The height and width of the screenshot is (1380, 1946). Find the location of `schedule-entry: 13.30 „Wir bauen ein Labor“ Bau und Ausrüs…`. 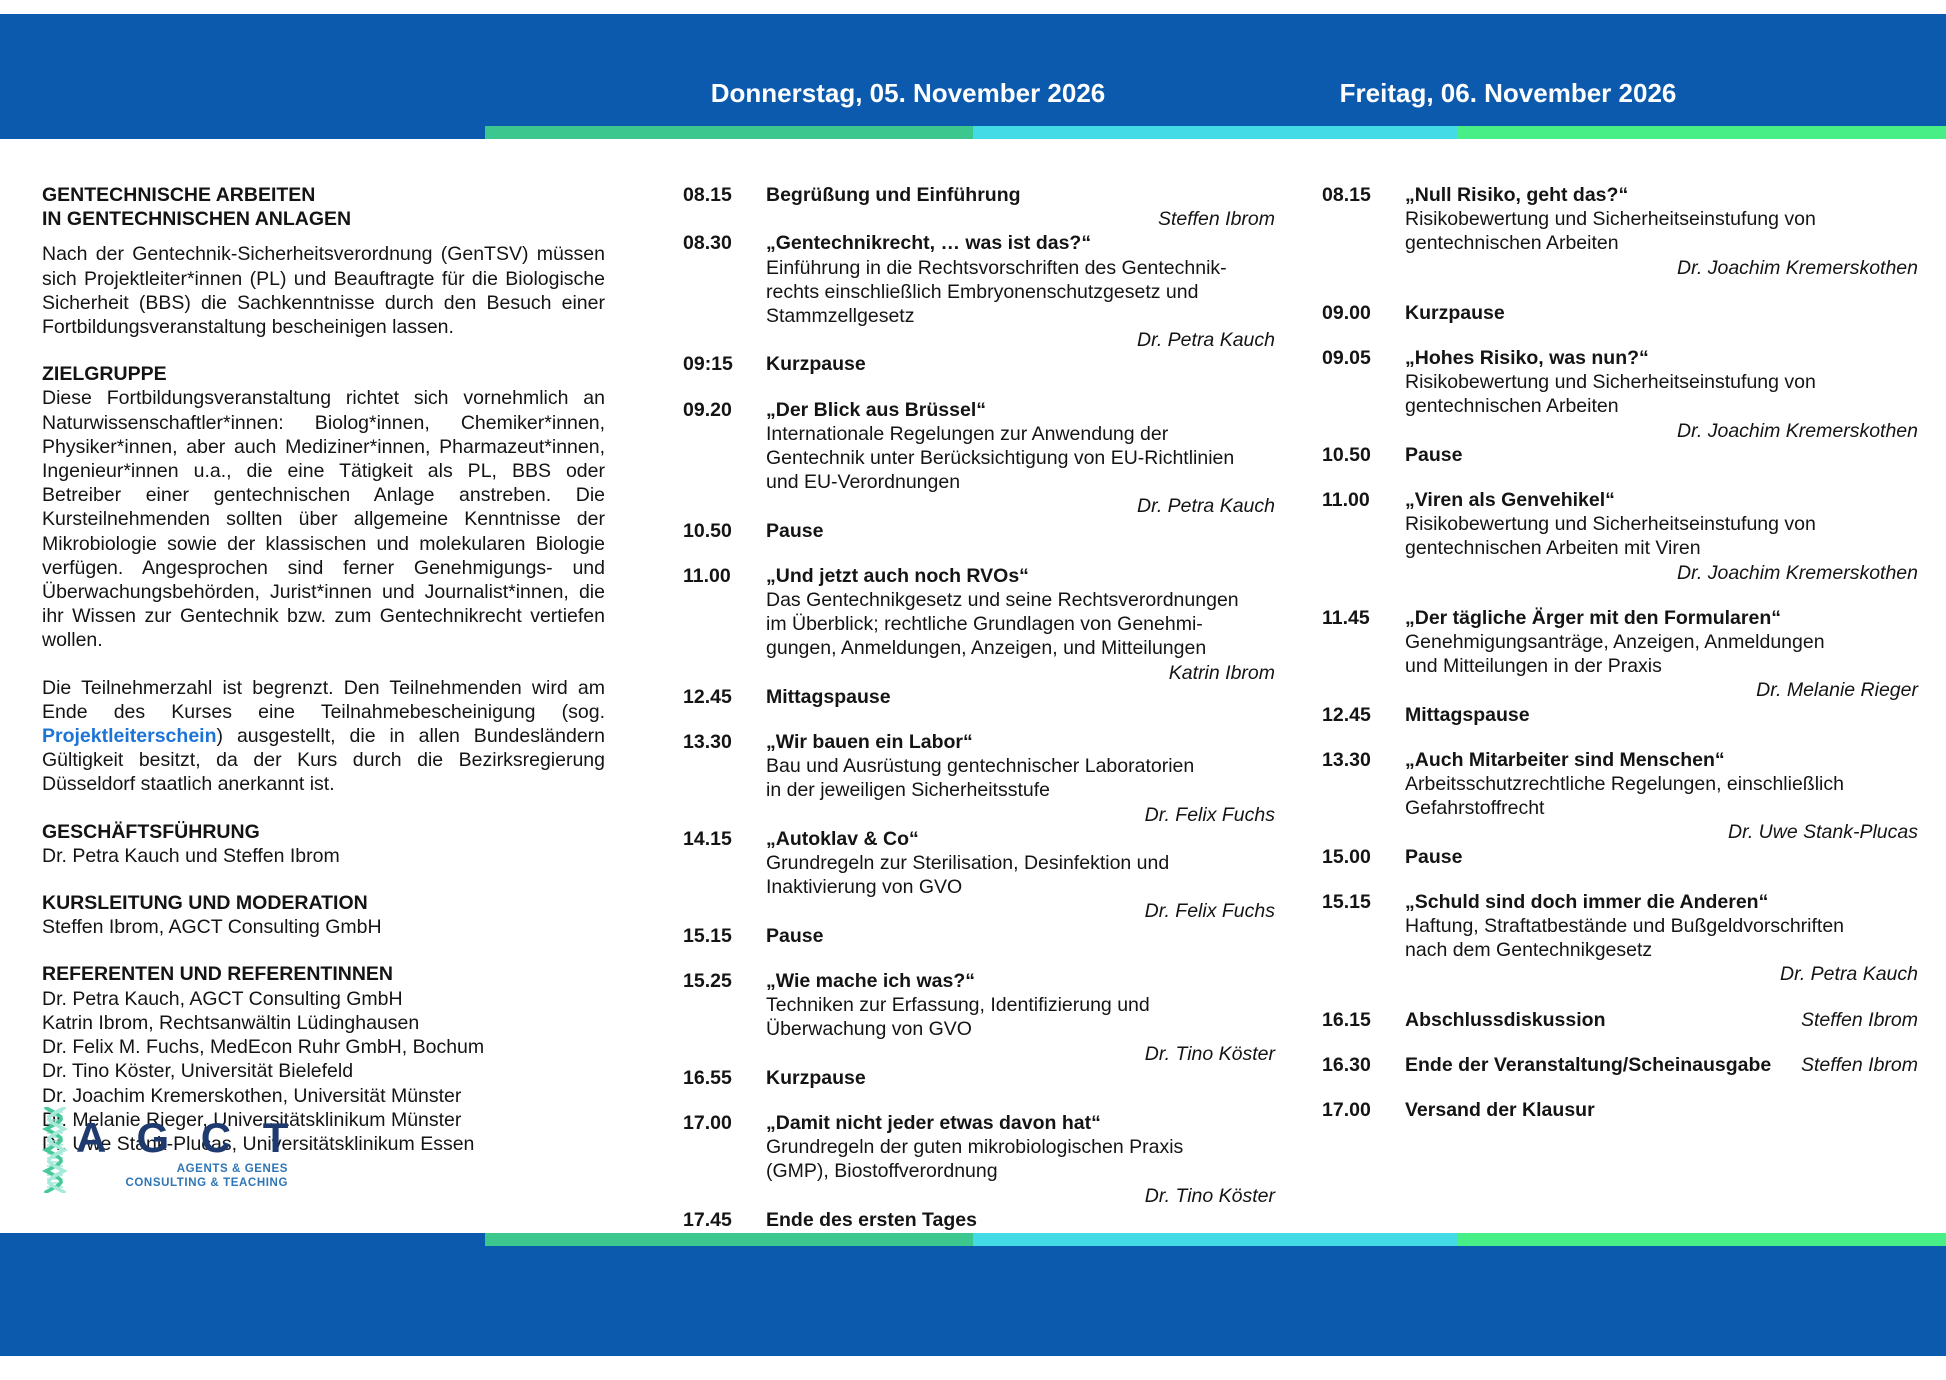

schedule-entry: 13.30 „Wir bauen ein Labor“ Bau und Ausrüs… is located at coordinates (979, 778).